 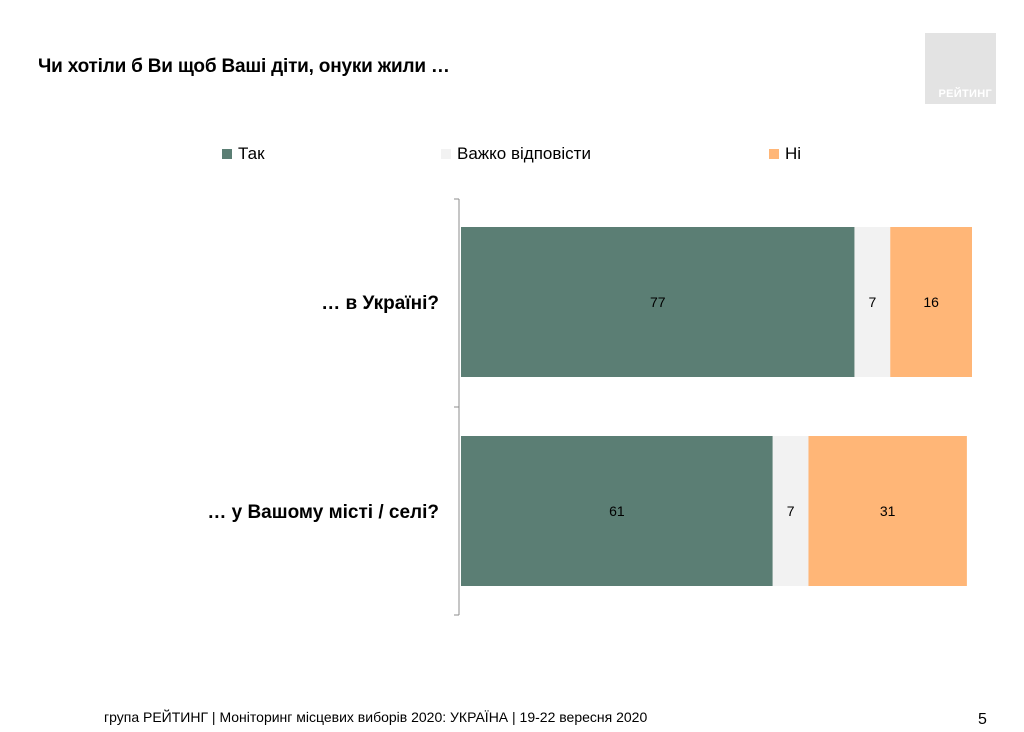 I want to click on rating-logo: РЕЙТИНГ, so click(x=960, y=68).